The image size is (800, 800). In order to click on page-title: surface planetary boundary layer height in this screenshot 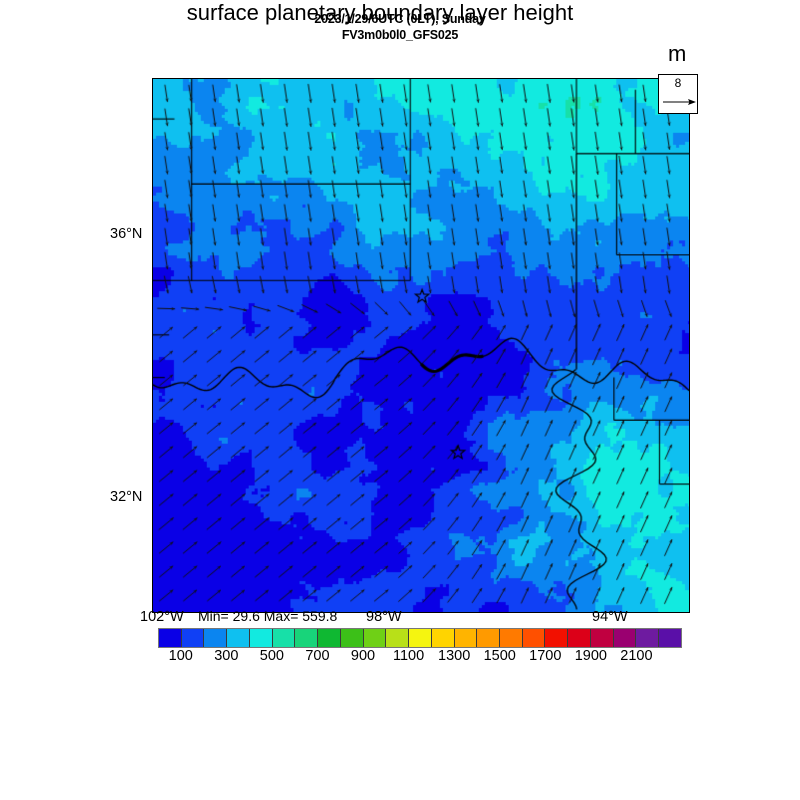, I will do `click(380, 12)`.